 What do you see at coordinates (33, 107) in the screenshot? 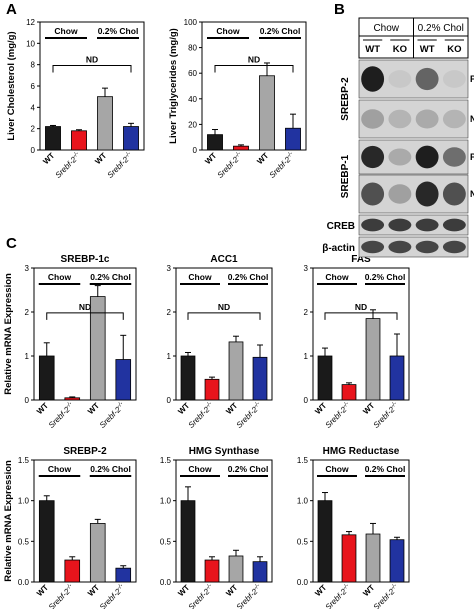
I see `a1-y-tick-label: 4` at bounding box center [33, 107].